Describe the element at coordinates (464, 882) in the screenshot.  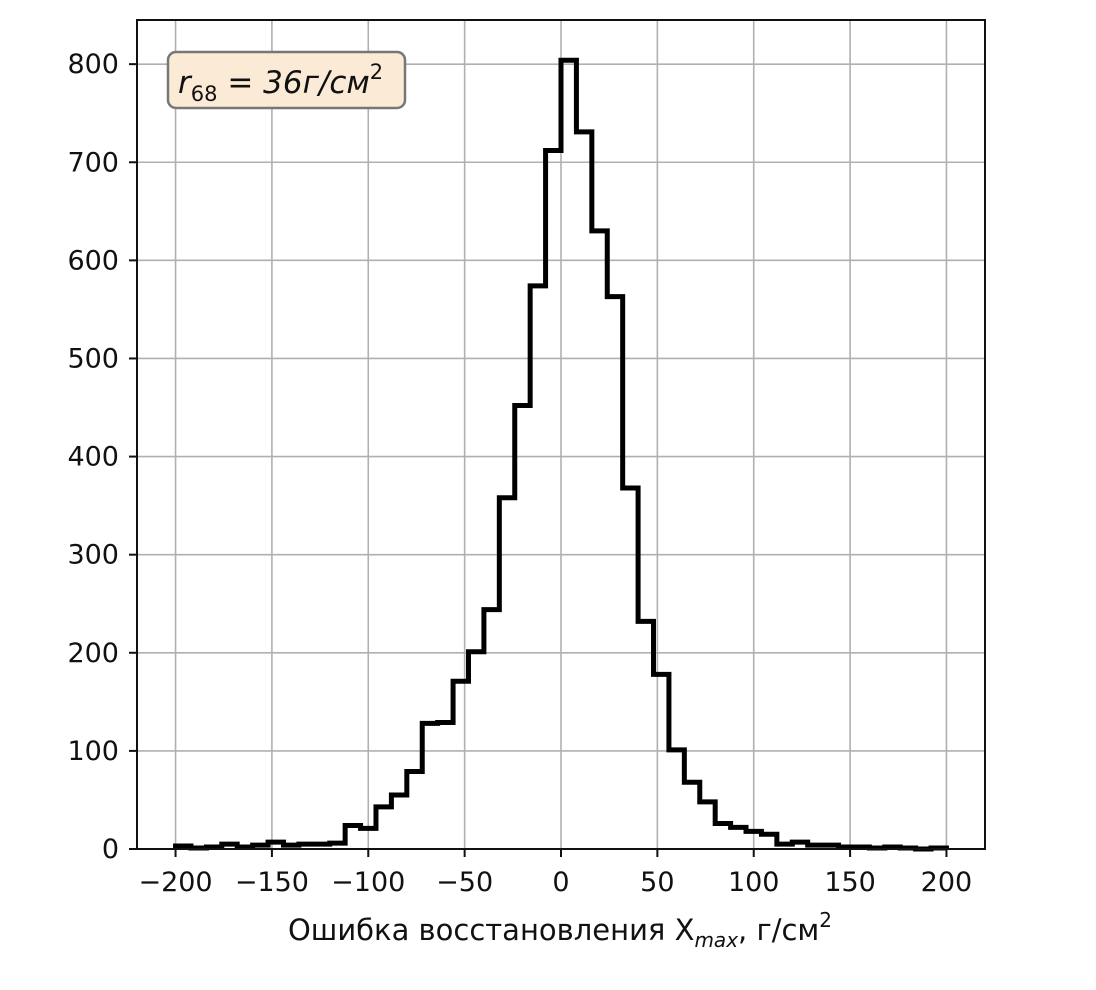
I see `x-tick-label: −50` at that location.